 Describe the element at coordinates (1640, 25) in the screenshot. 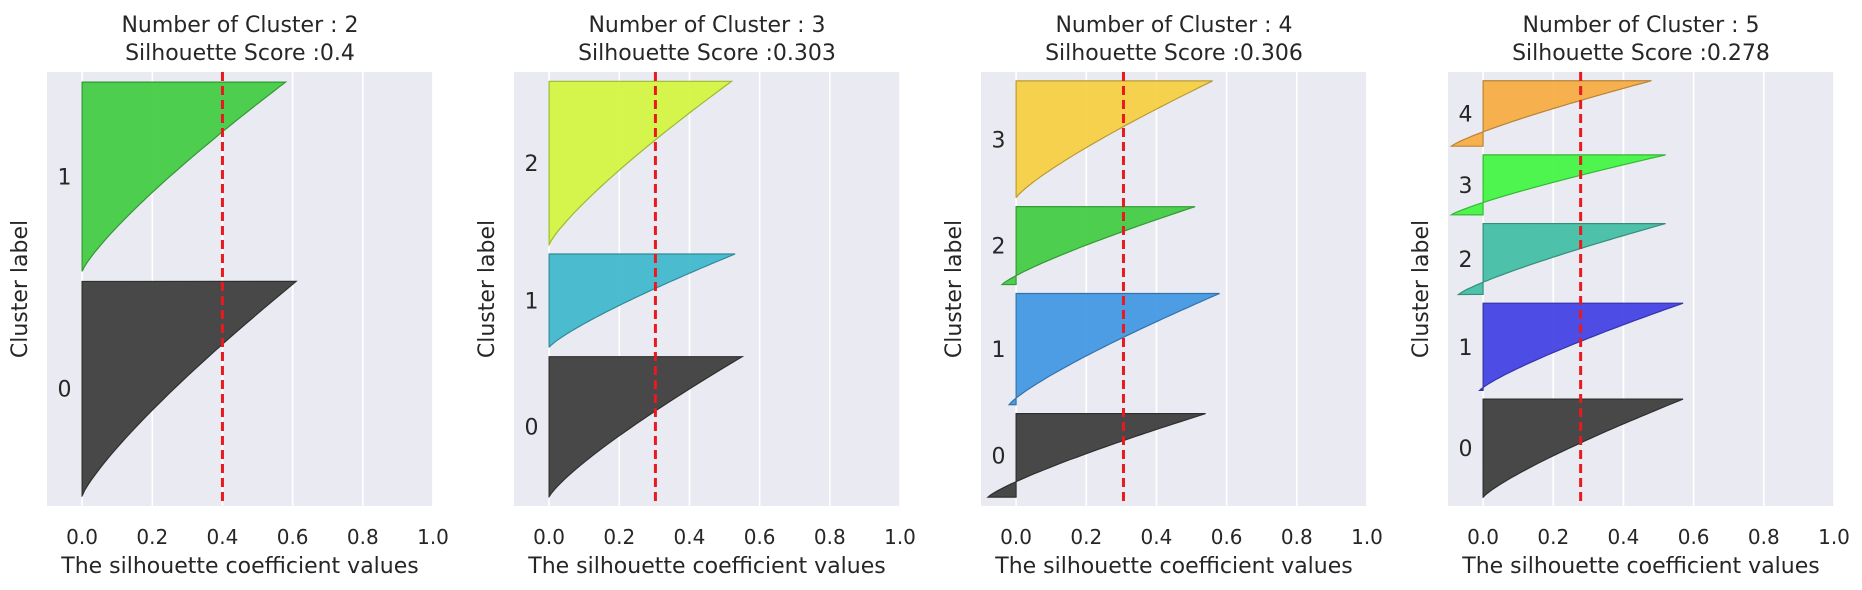

I see `chart-title: Number of Cluster : 5` at that location.